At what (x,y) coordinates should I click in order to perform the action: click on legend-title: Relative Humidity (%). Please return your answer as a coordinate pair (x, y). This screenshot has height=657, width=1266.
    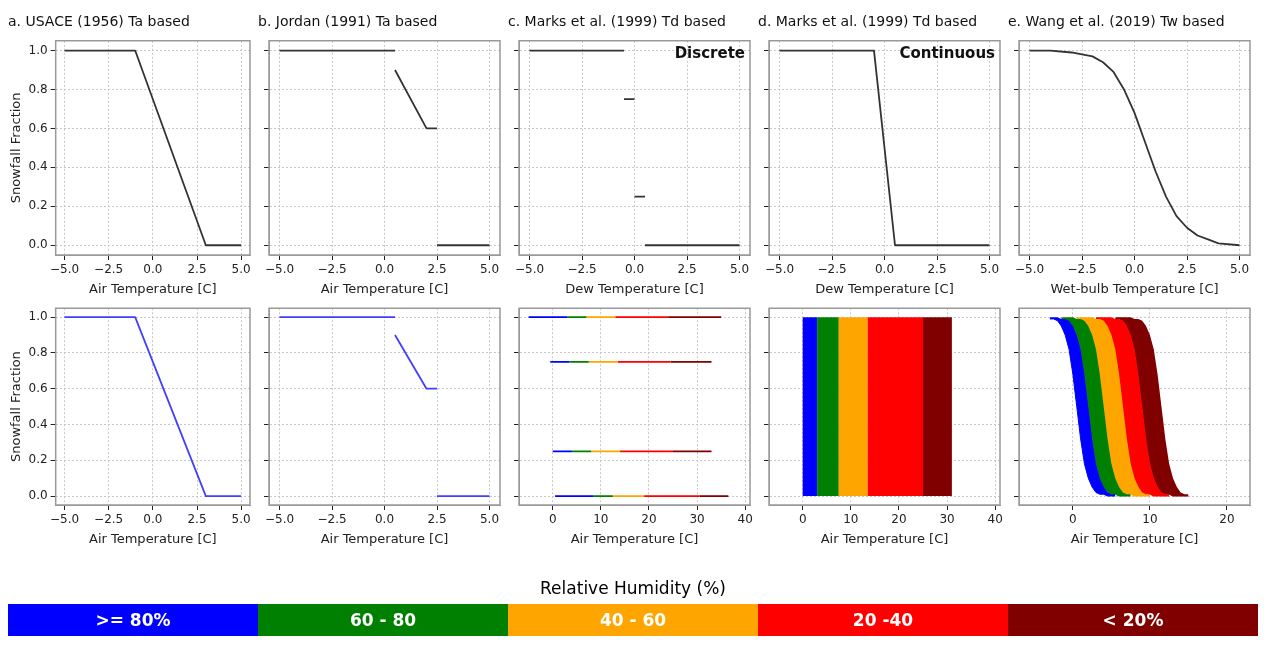
    Looking at the image, I should click on (633, 588).